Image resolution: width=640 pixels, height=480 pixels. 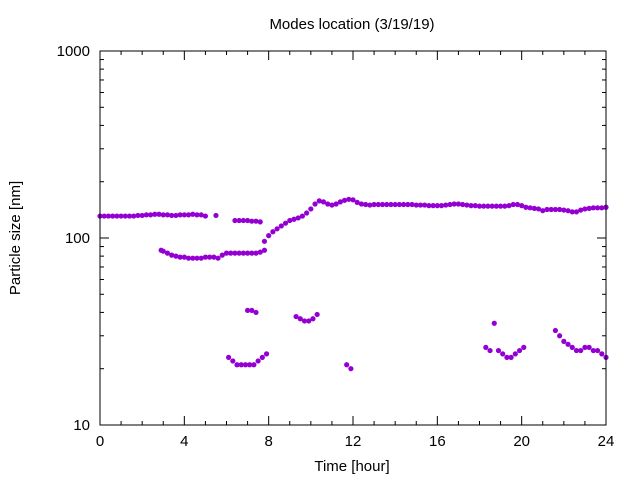 What do you see at coordinates (73, 238) in the screenshot?
I see `y-tick-labels: 10 100 1000` at bounding box center [73, 238].